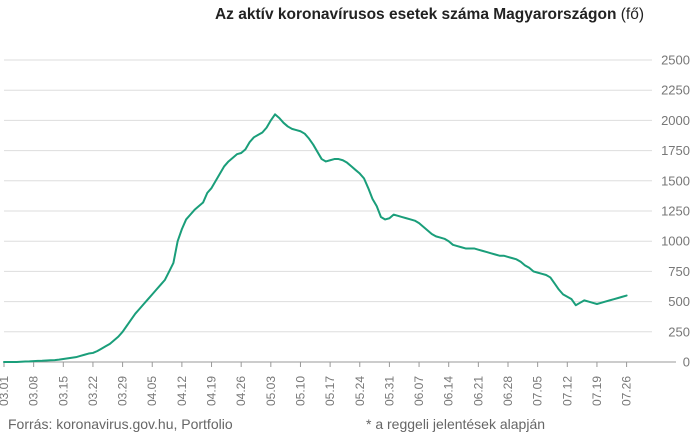 The image size is (700, 439). Describe the element at coordinates (212, 391) in the screenshot. I see `x-tick-label: 04.19` at that location.